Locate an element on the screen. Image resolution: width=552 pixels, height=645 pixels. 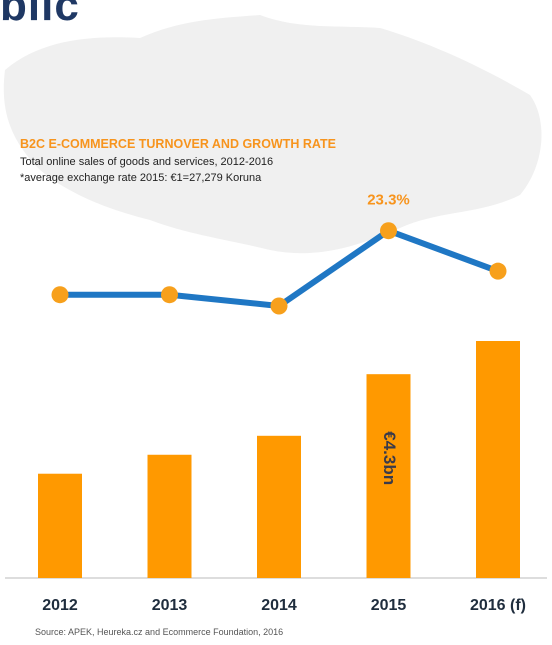
bar-2013 is located at coordinates (169, 516).